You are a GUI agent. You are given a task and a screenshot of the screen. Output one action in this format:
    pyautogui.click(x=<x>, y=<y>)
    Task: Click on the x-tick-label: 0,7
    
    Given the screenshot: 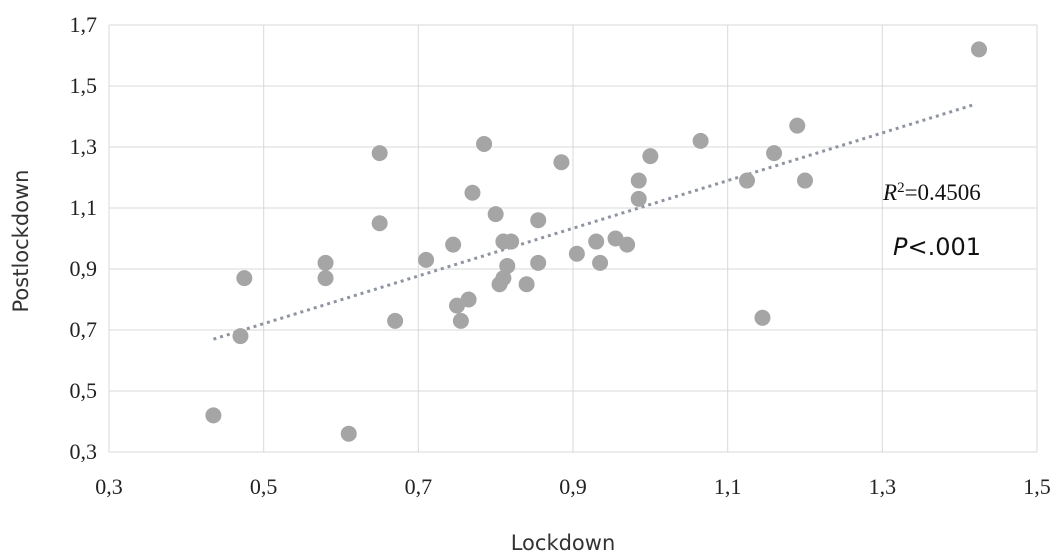 What is the action you would take?
    pyautogui.click(x=419, y=486)
    